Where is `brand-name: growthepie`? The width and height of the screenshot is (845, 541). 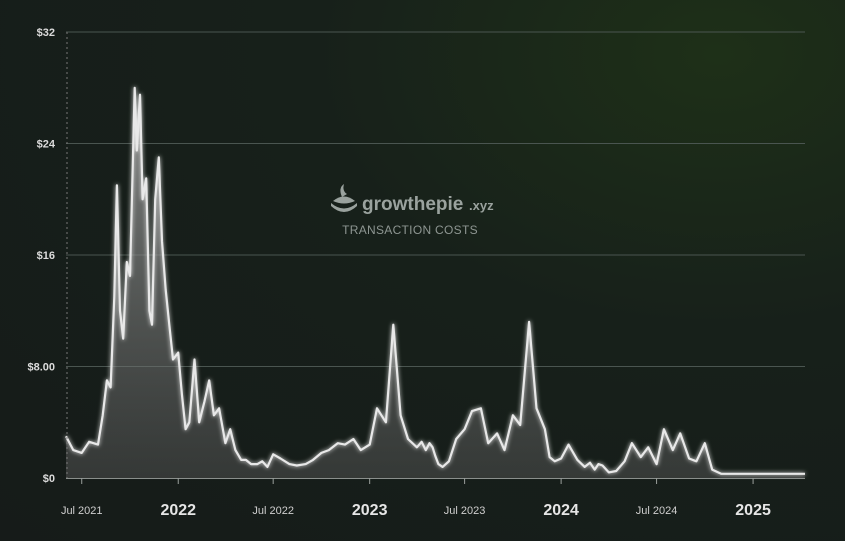
brand-name: growthepie is located at coordinates (412, 204).